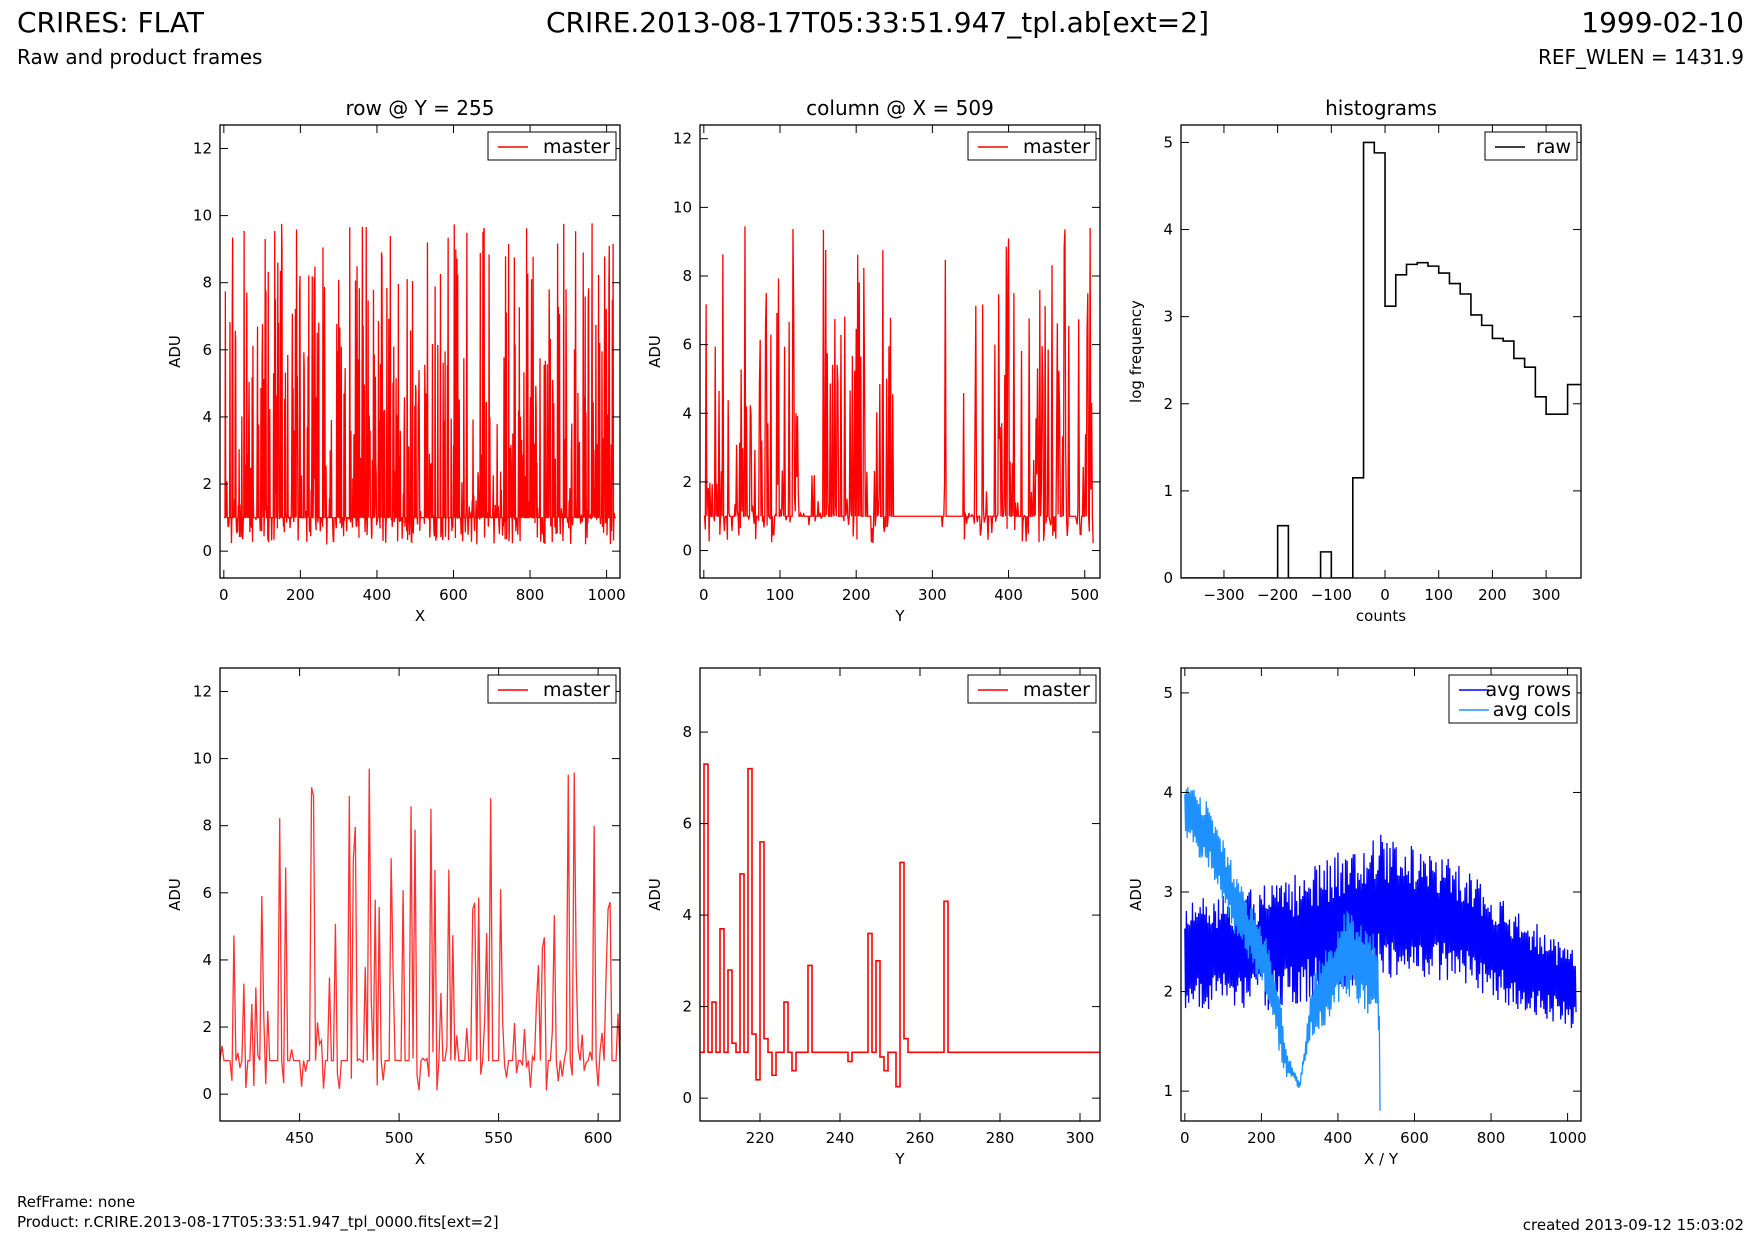  I want to click on x-axis-label: counts, so click(1381, 616).